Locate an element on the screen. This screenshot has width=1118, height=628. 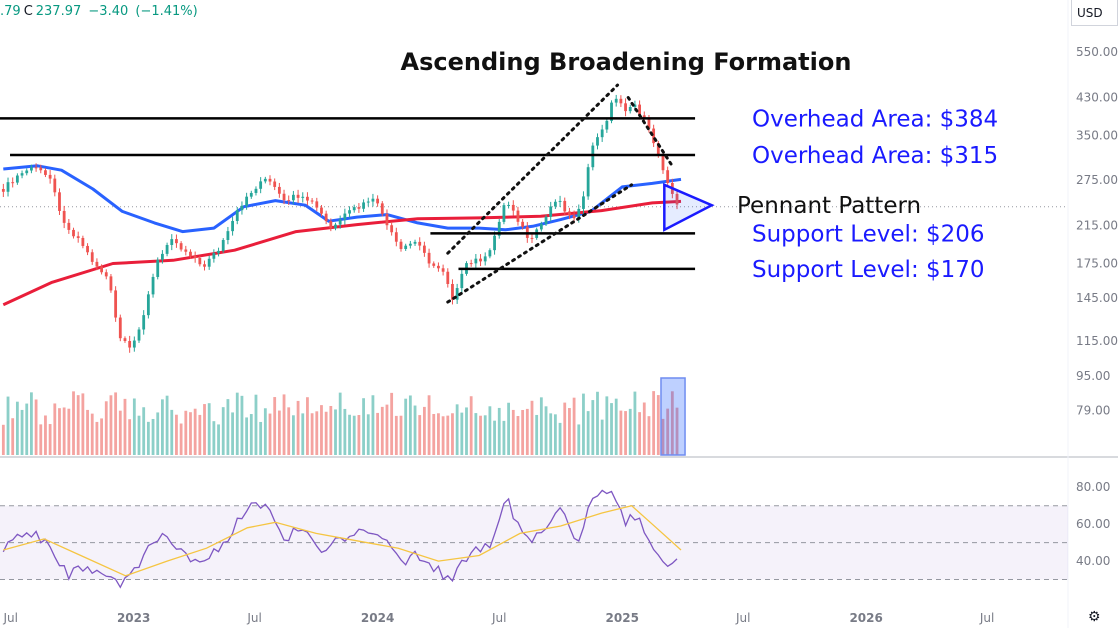
ohlc-readout: .79 C 237.97 −3.40 (−1.41%) is located at coordinates (100, 11).